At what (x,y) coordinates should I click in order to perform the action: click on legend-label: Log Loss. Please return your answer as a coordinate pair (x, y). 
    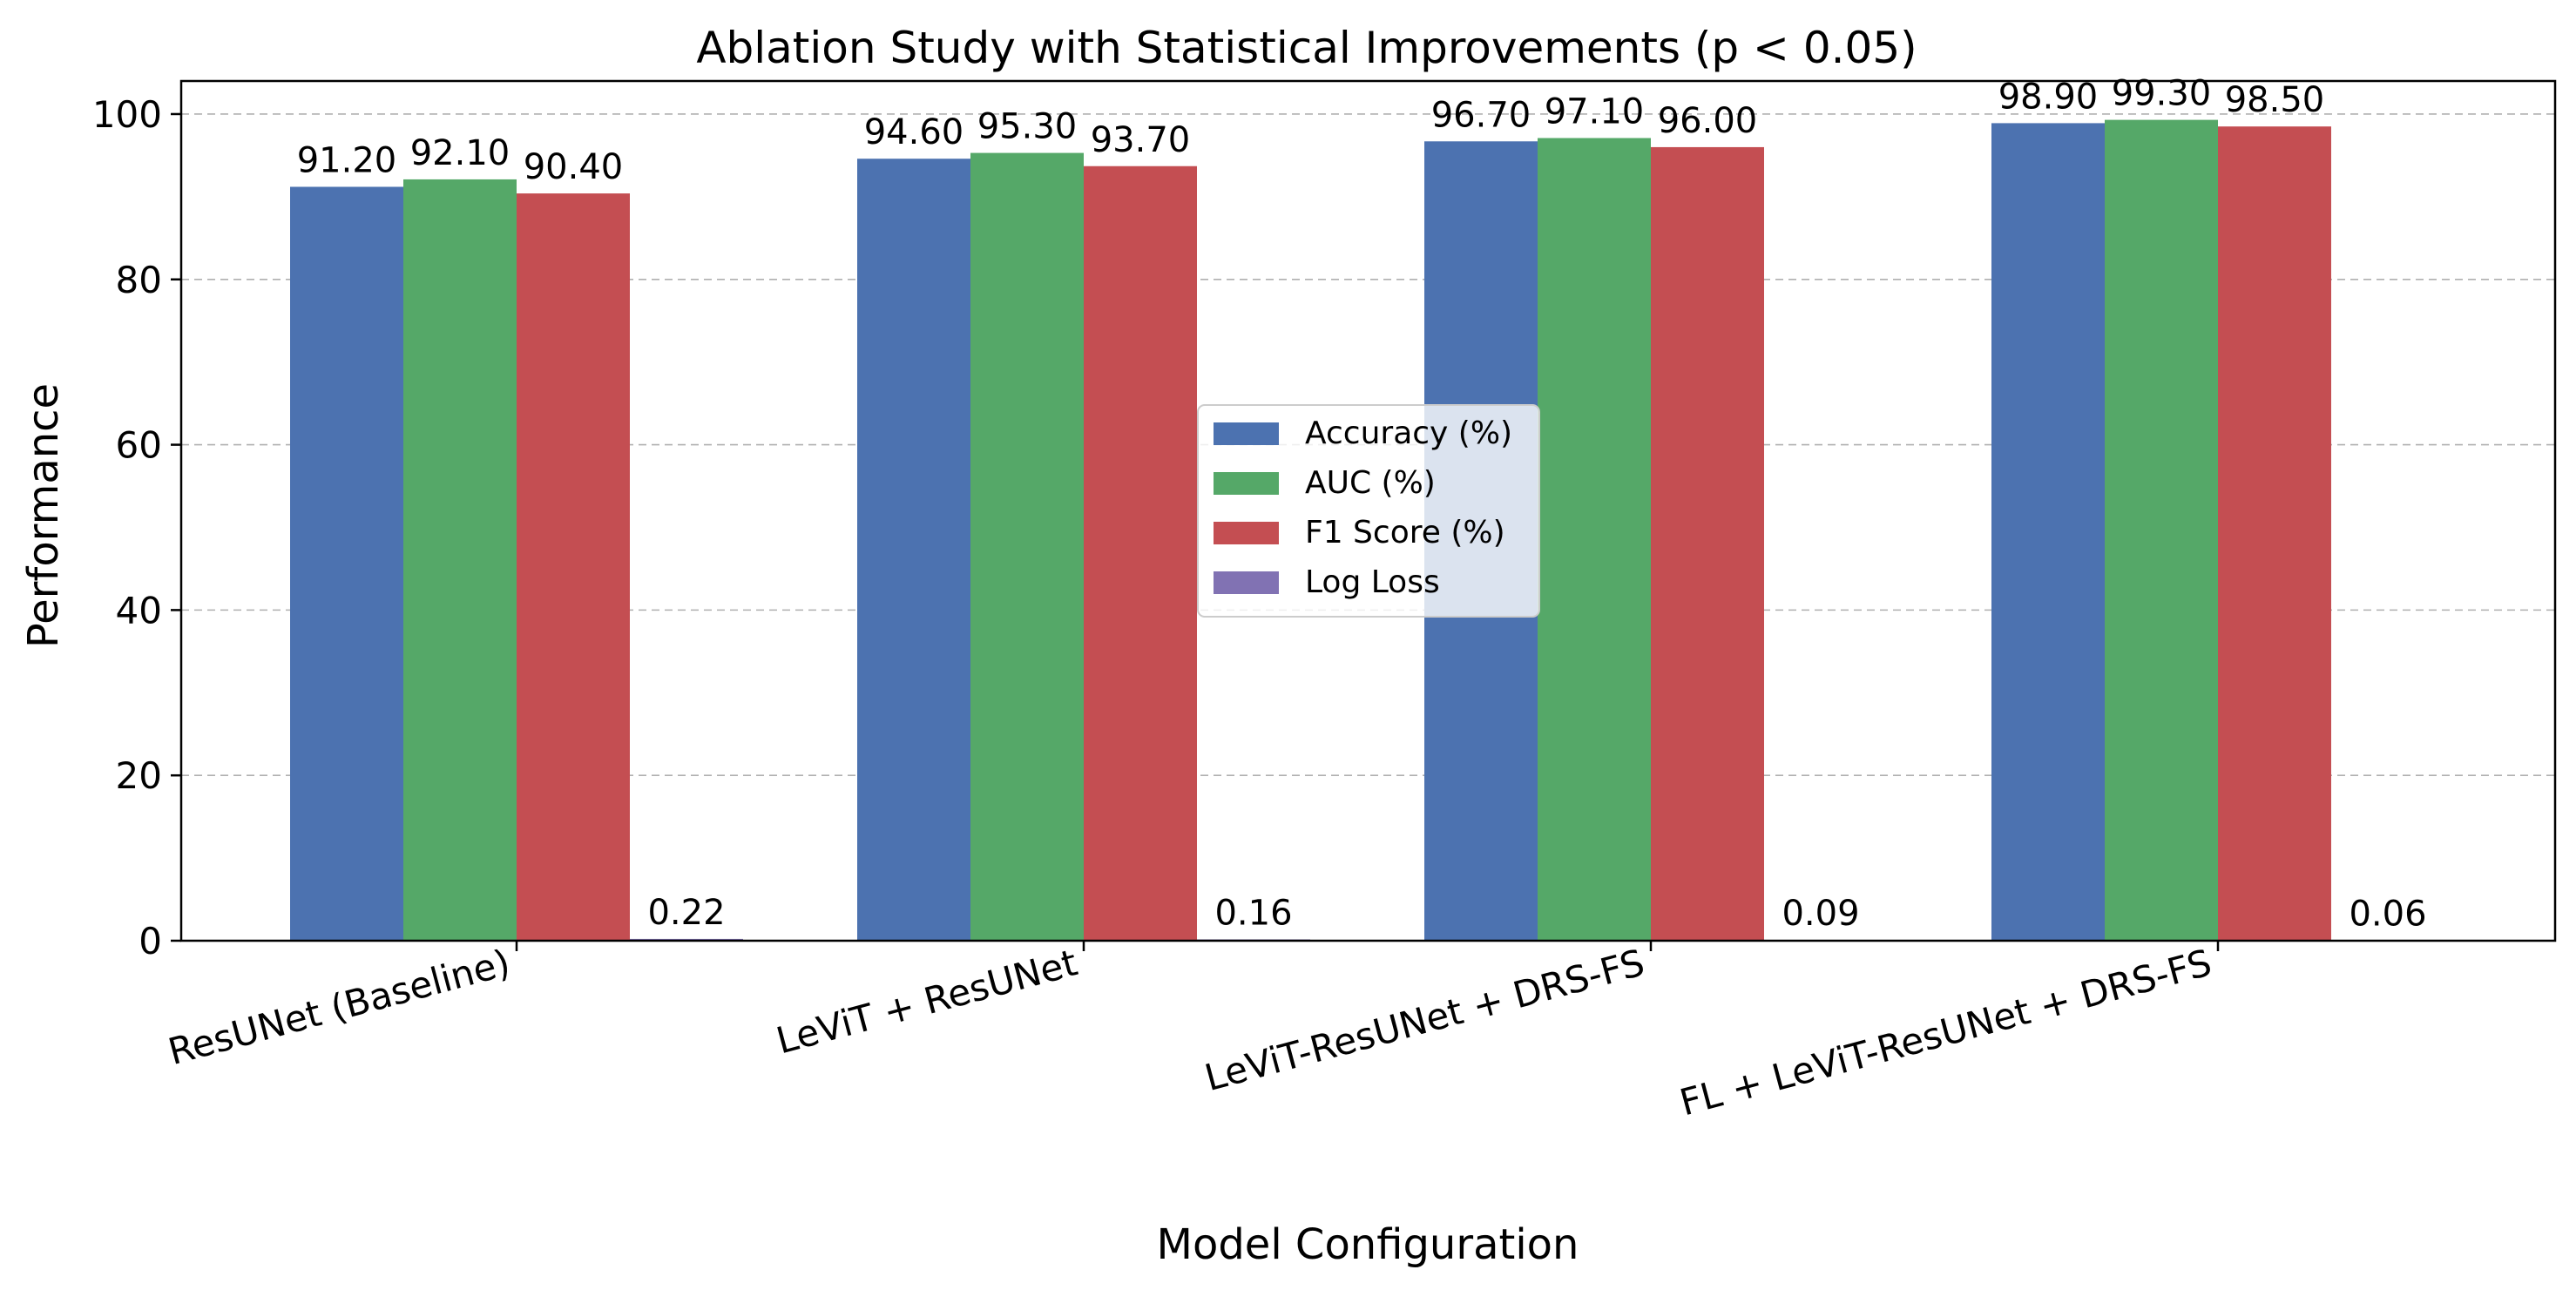
    Looking at the image, I should click on (1372, 582).